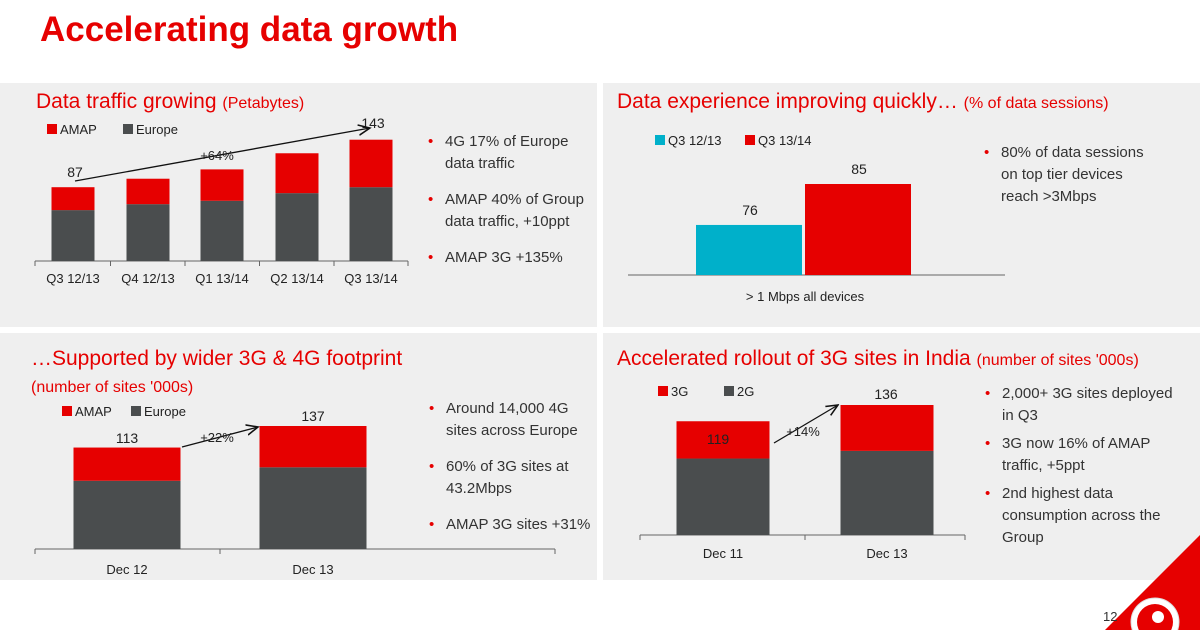  Describe the element at coordinates (510, 258) in the screenshot. I see `bullet: AMAP 3G +135%` at that location.